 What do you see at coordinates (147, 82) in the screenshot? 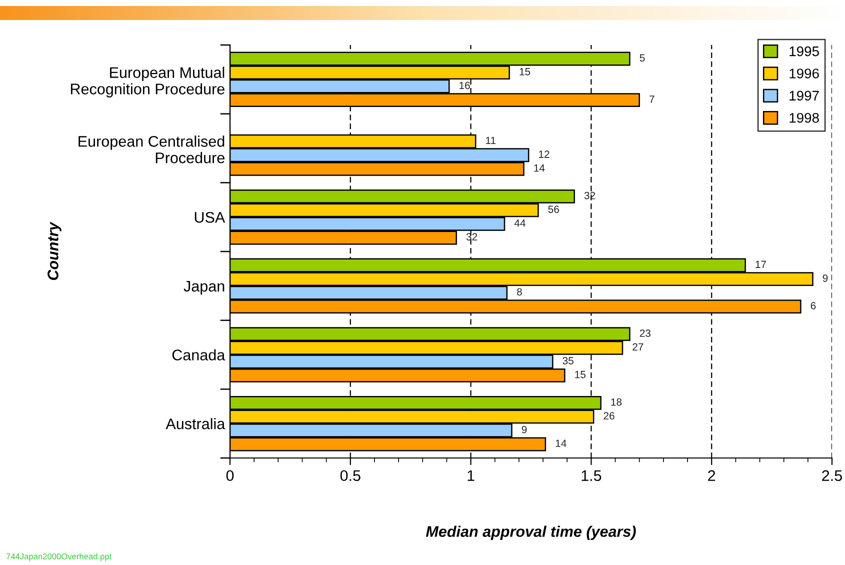
I see `y-tick-label: European Mutual Recognition Procedure` at bounding box center [147, 82].